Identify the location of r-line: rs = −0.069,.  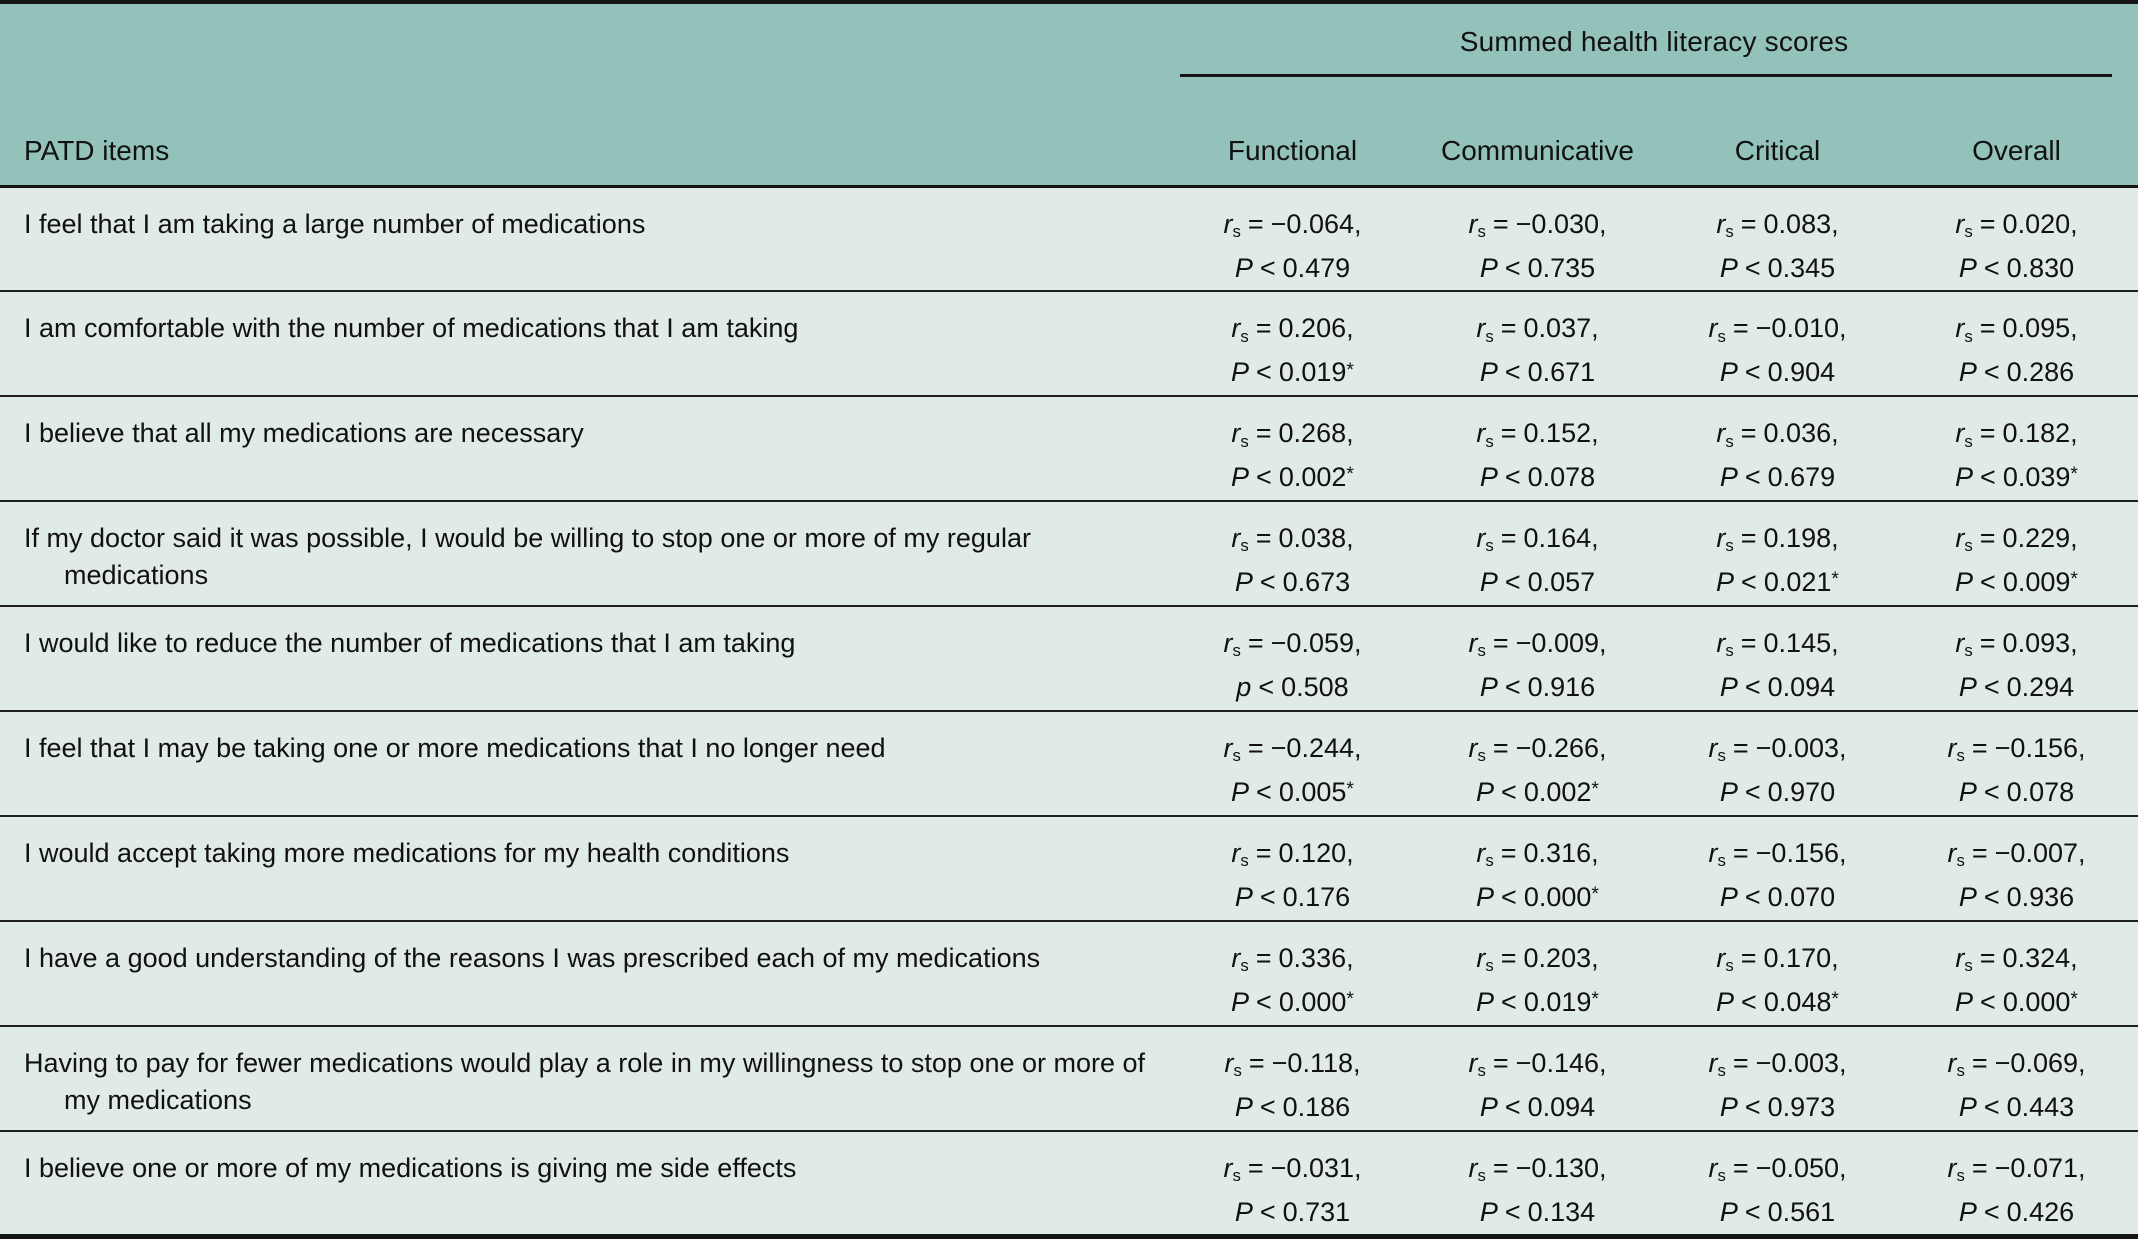
(2016, 1065).